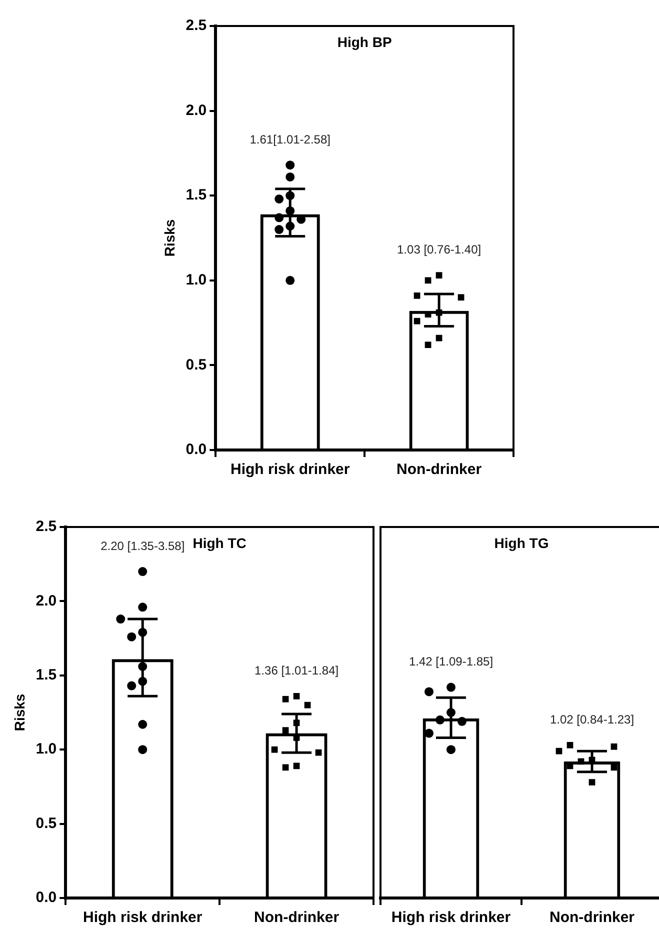 The width and height of the screenshot is (659, 932). Describe the element at coordinates (592, 719) in the screenshot. I see `annotation: 1.02 [0.84-1.23]` at that location.